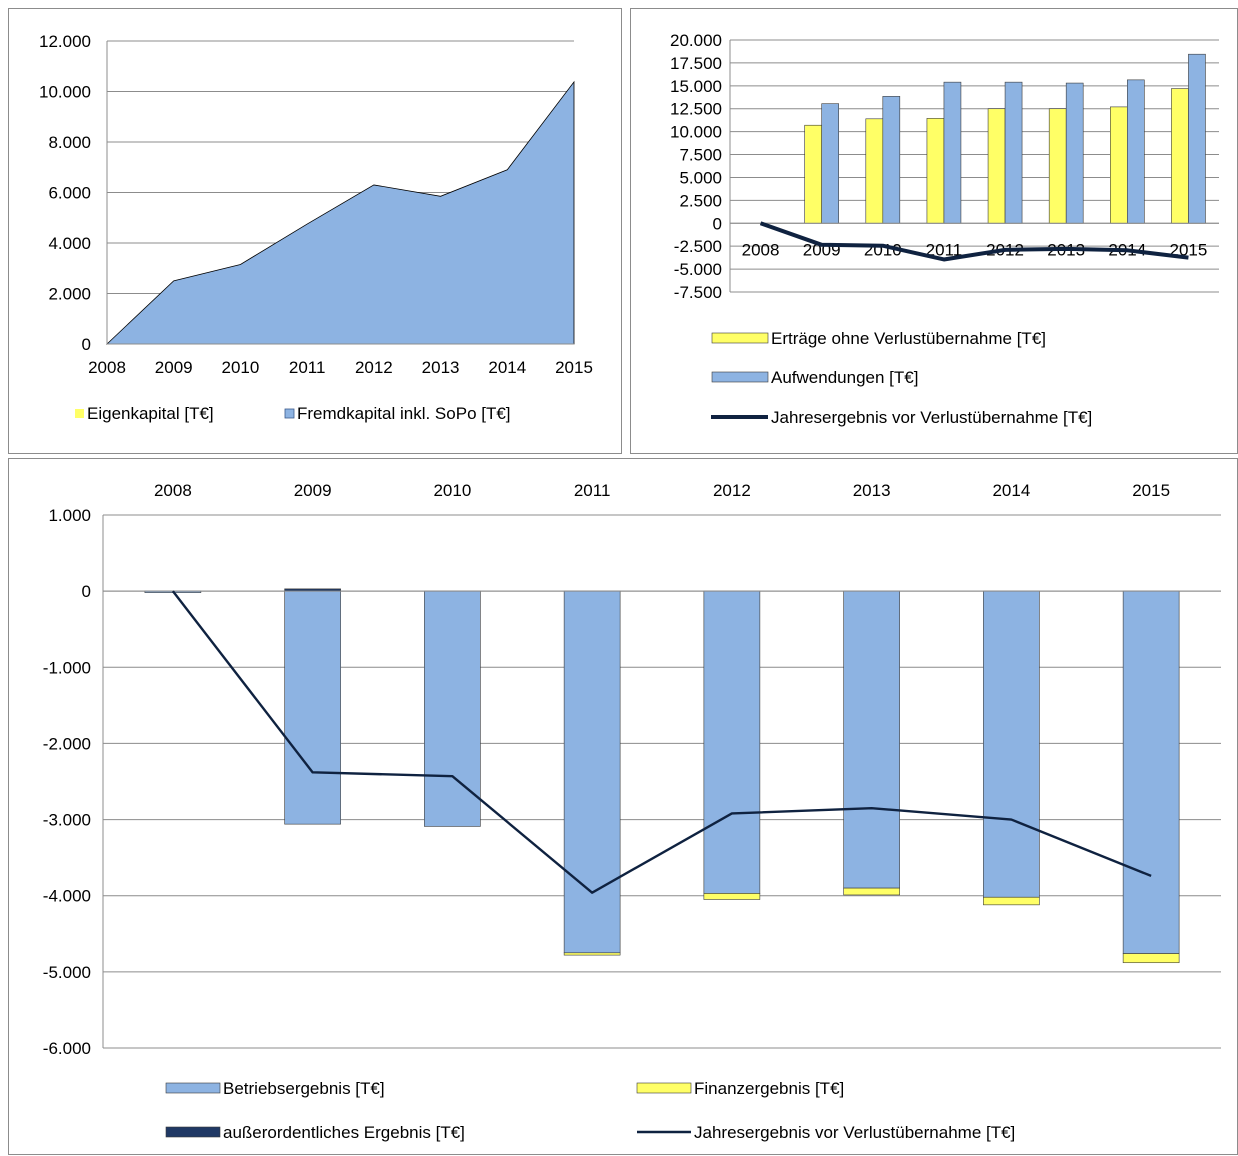 The image size is (1238, 1156). I want to click on legend-label: Fremdkapital inkl. SoPo [T€], so click(404, 413).